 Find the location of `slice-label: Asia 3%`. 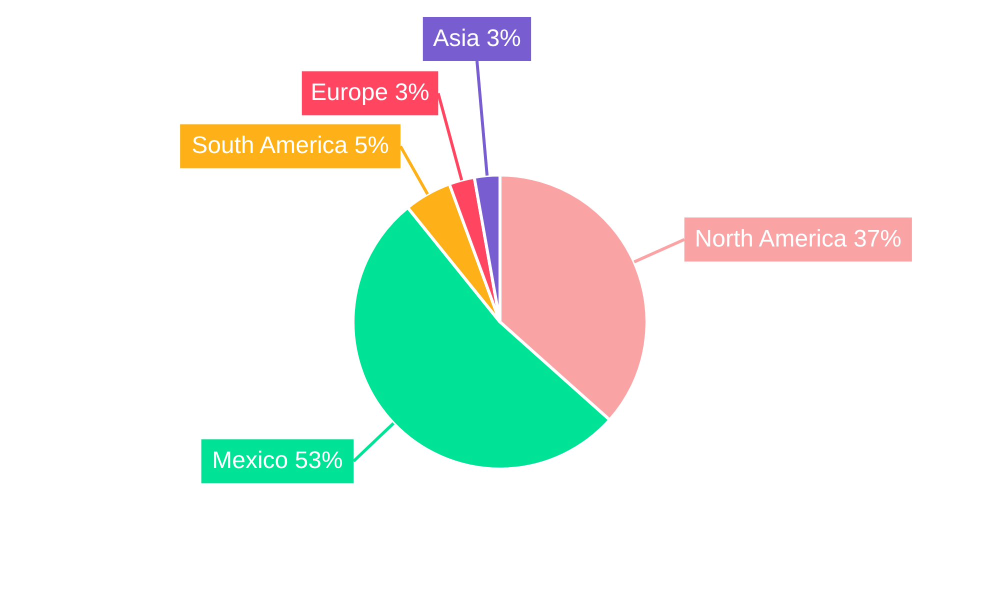

slice-label: Asia 3% is located at coordinates (477, 38).